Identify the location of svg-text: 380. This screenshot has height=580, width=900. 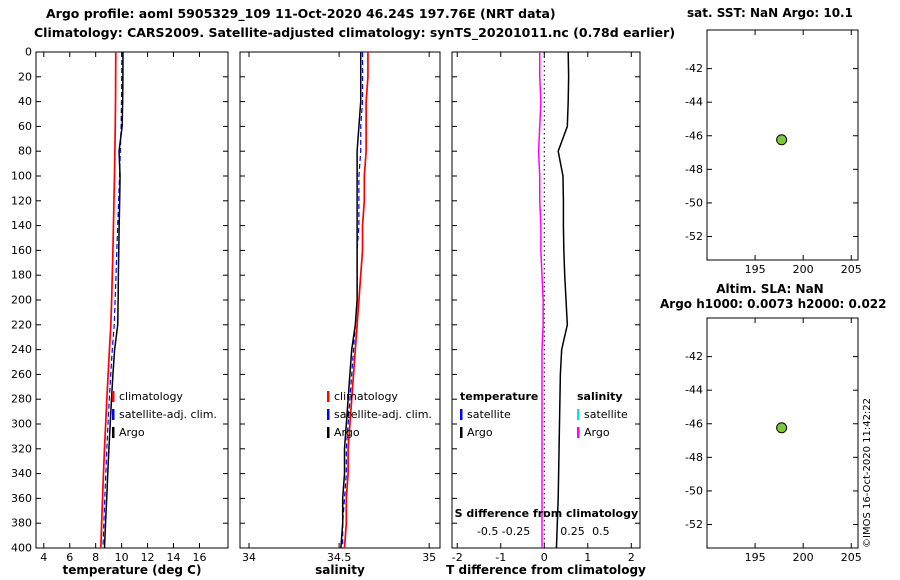
(21, 523).